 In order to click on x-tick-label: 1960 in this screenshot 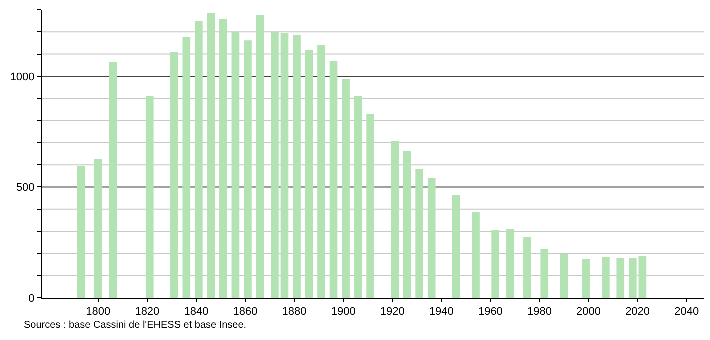, I will do `click(490, 312)`.